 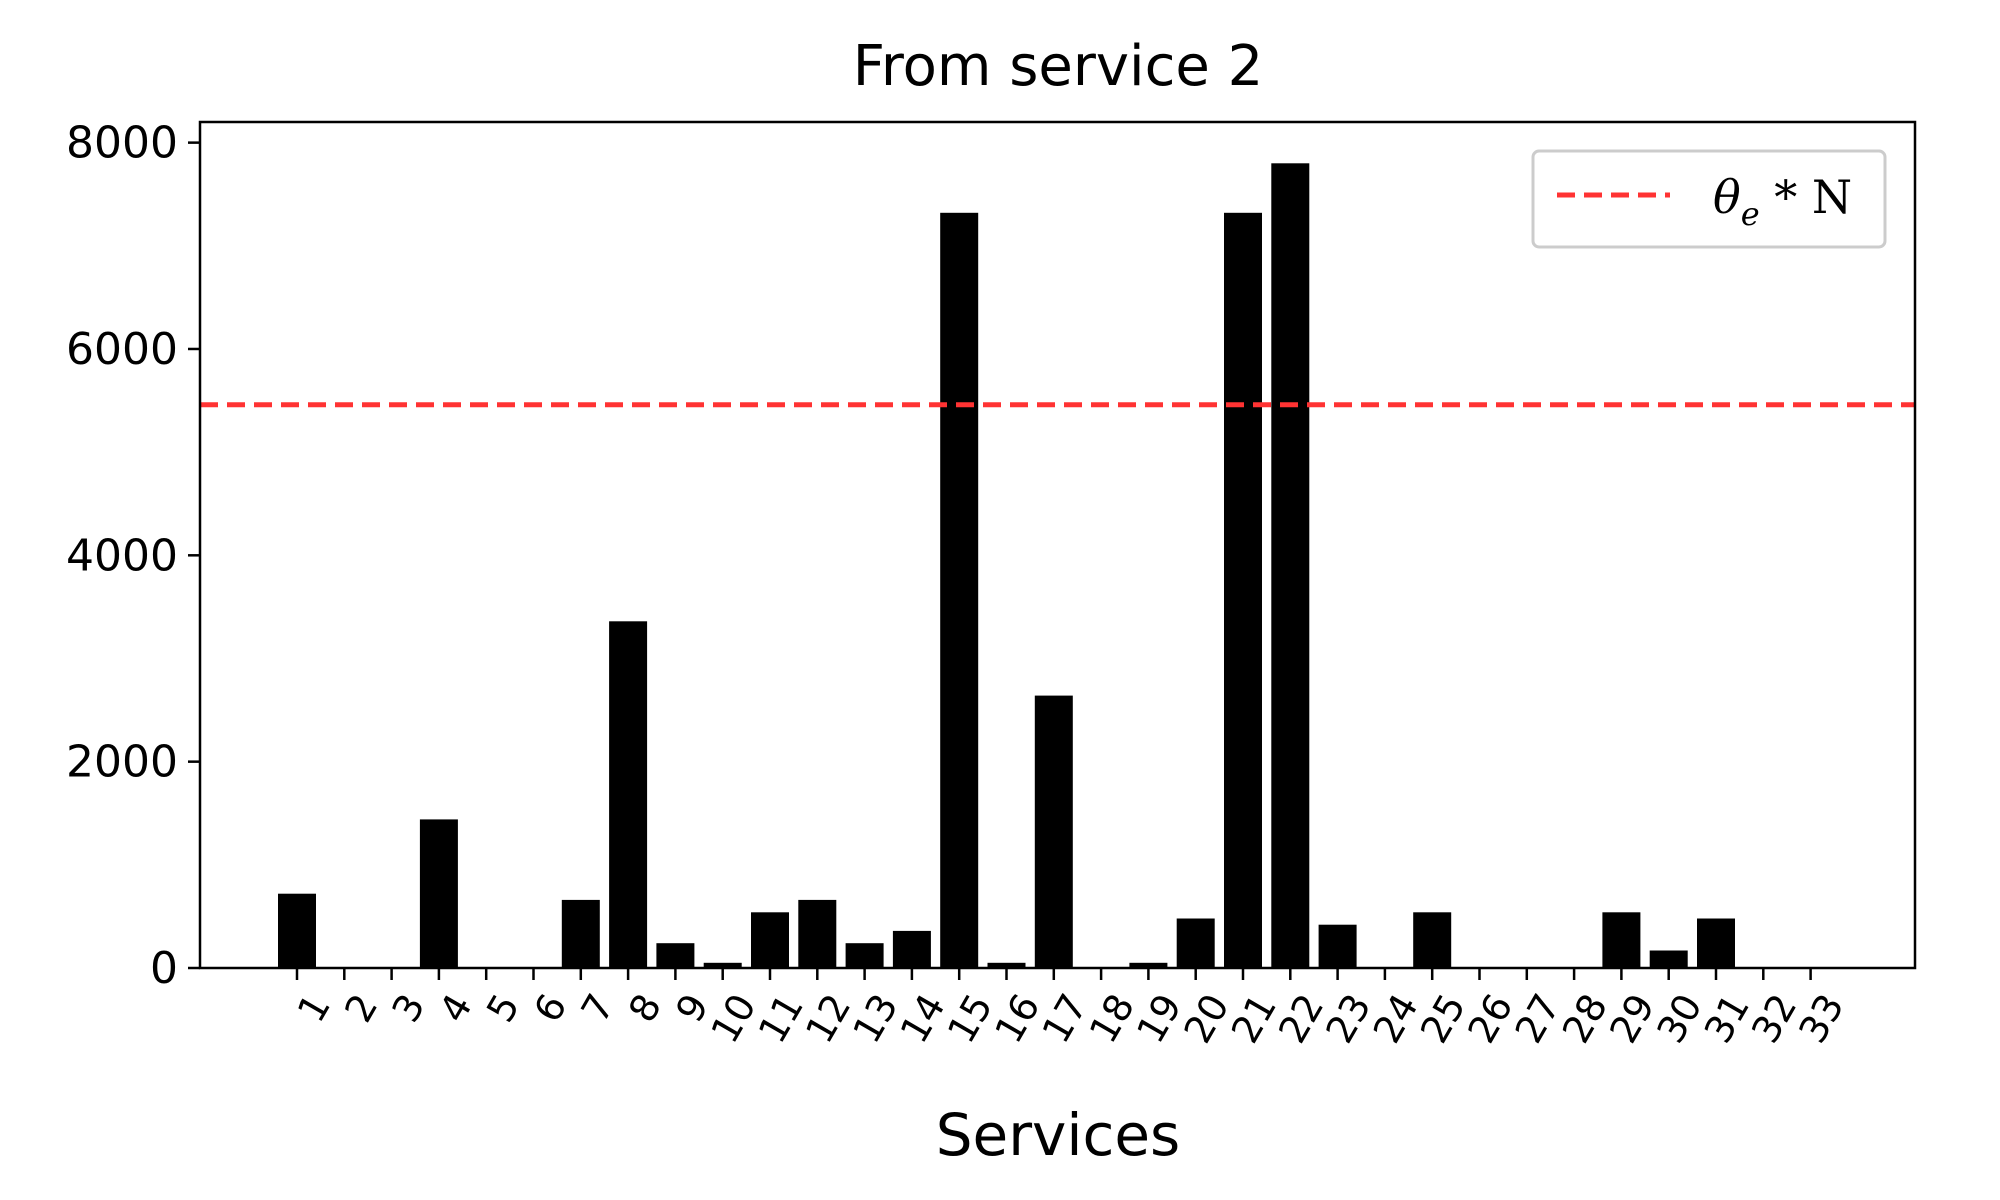 What do you see at coordinates (122, 349) in the screenshot?
I see `y-tick-label: 6000` at bounding box center [122, 349].